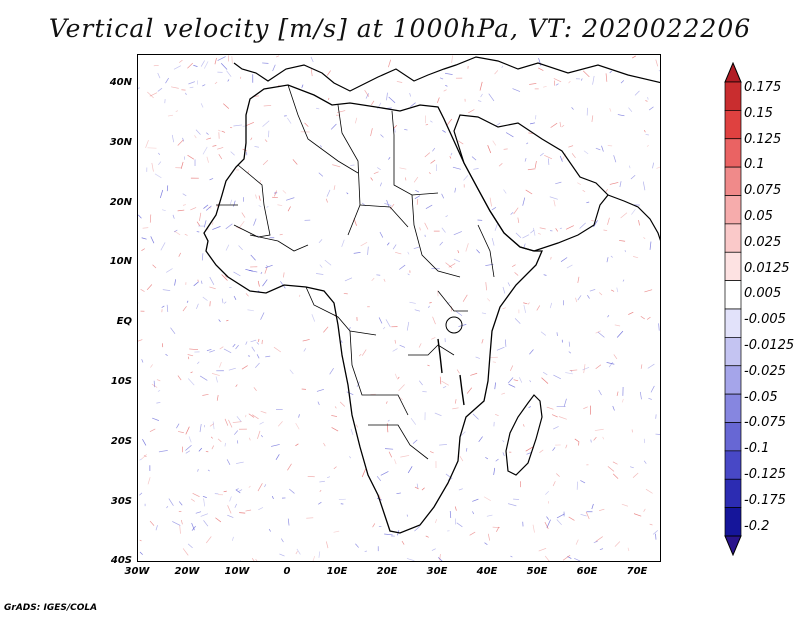 The height and width of the screenshot is (618, 800). I want to click on colorbar-label: 0.175, so click(763, 87).